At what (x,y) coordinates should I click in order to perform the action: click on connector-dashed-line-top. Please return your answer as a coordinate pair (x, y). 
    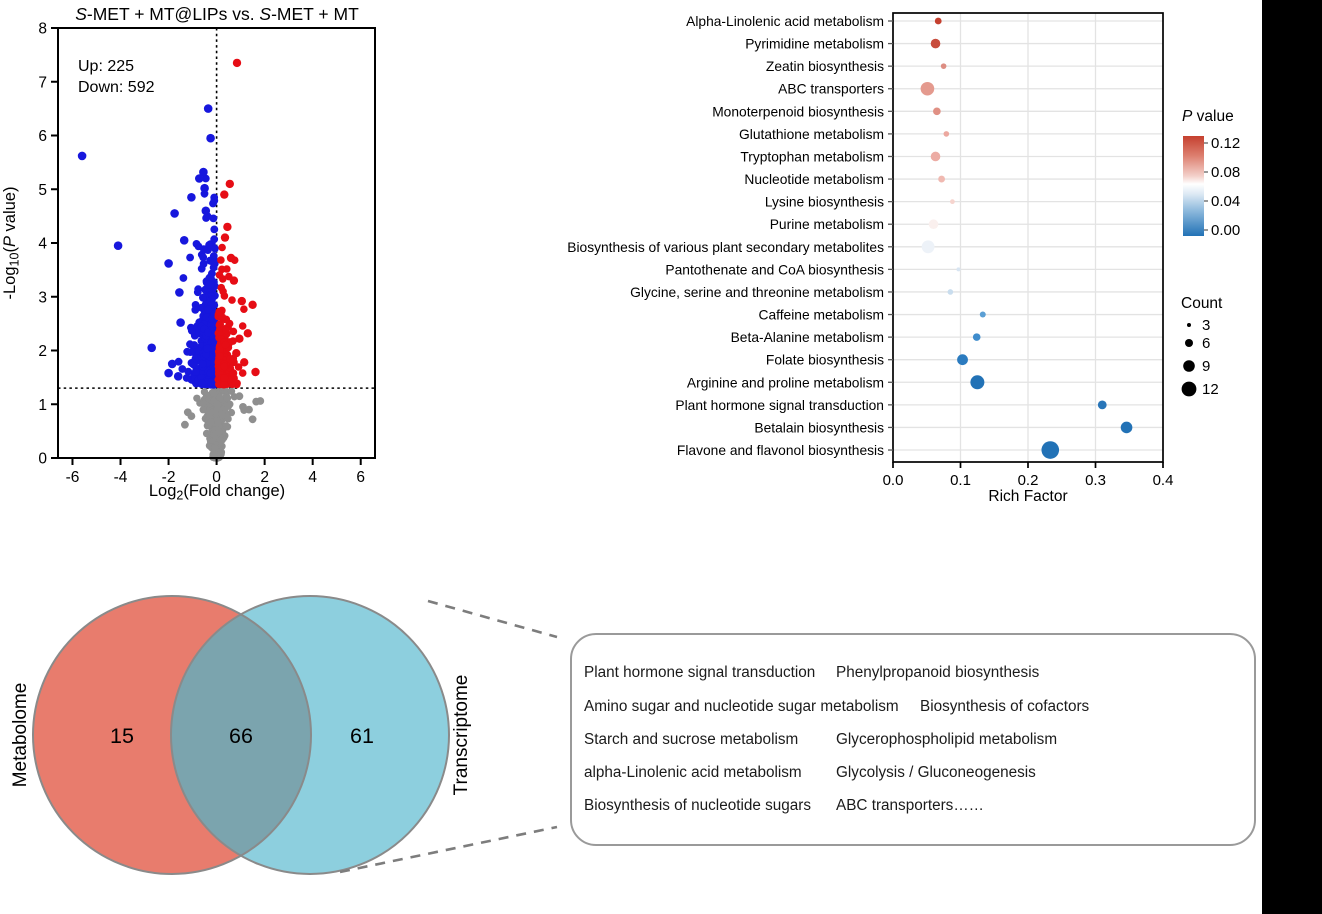
    Looking at the image, I should click on (492, 619).